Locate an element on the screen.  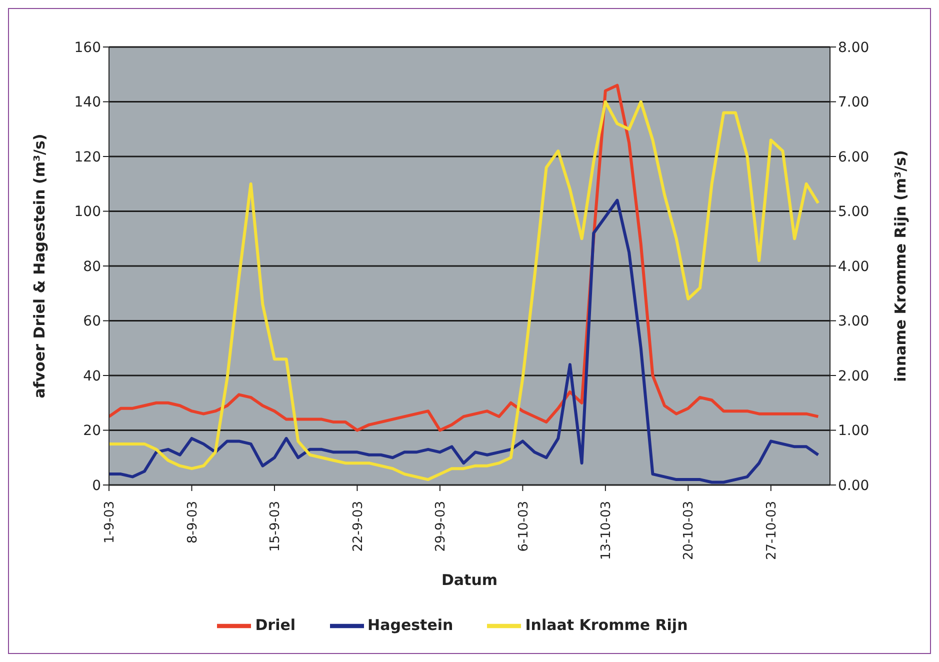
legend-label: Inlaat Kromme Rijn is located at coordinates (606, 625).